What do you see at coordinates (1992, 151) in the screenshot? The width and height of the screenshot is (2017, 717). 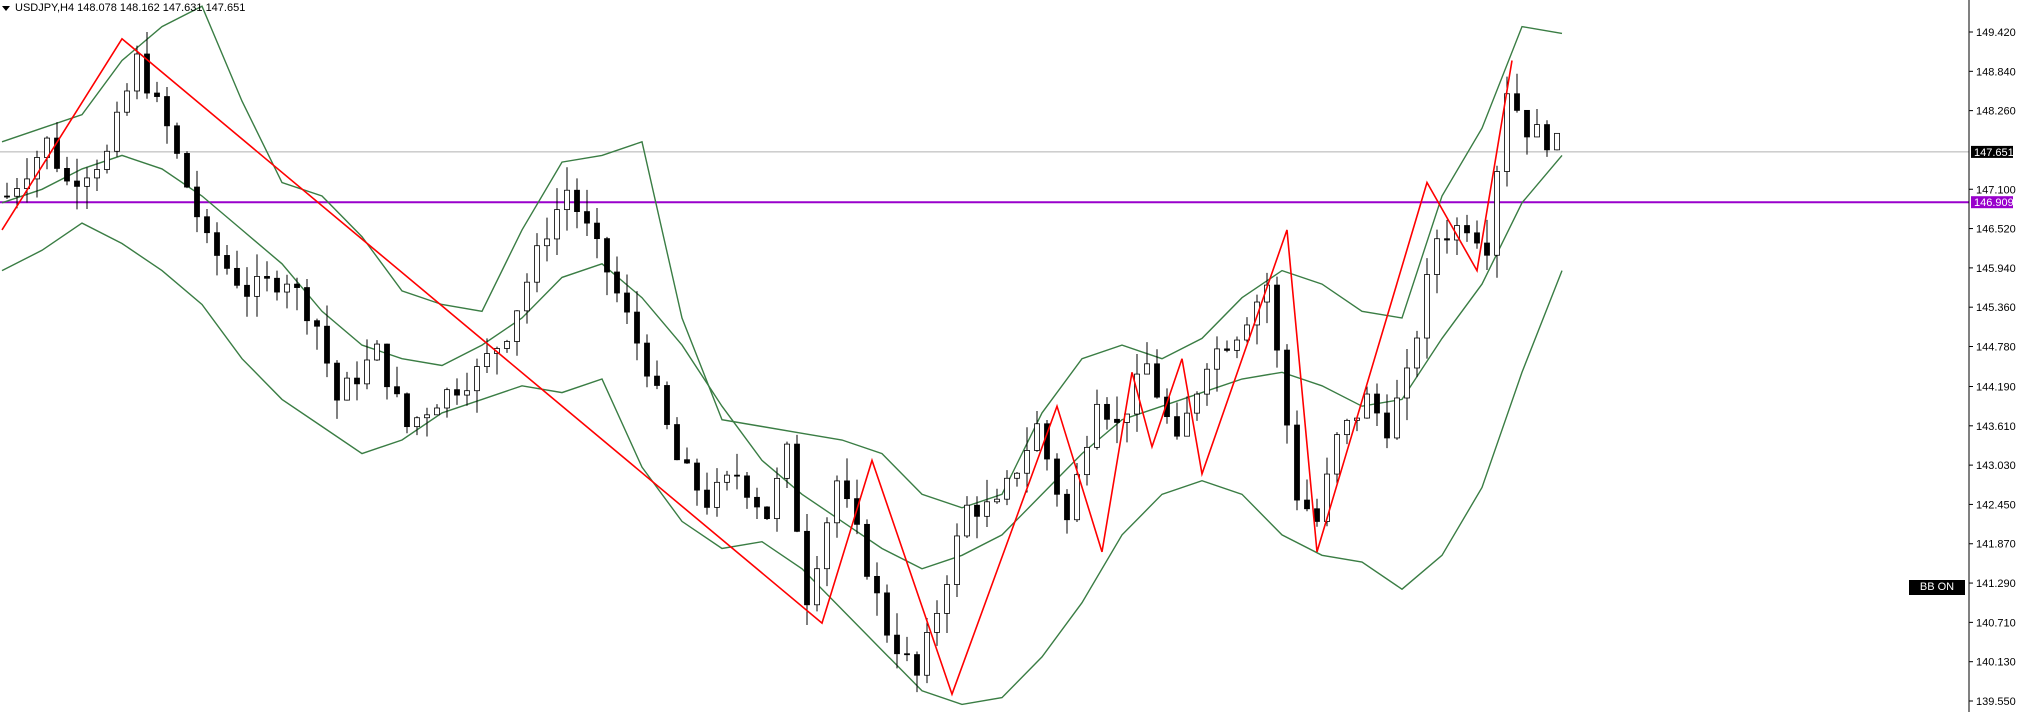 I see `current-price-badge` at bounding box center [1992, 151].